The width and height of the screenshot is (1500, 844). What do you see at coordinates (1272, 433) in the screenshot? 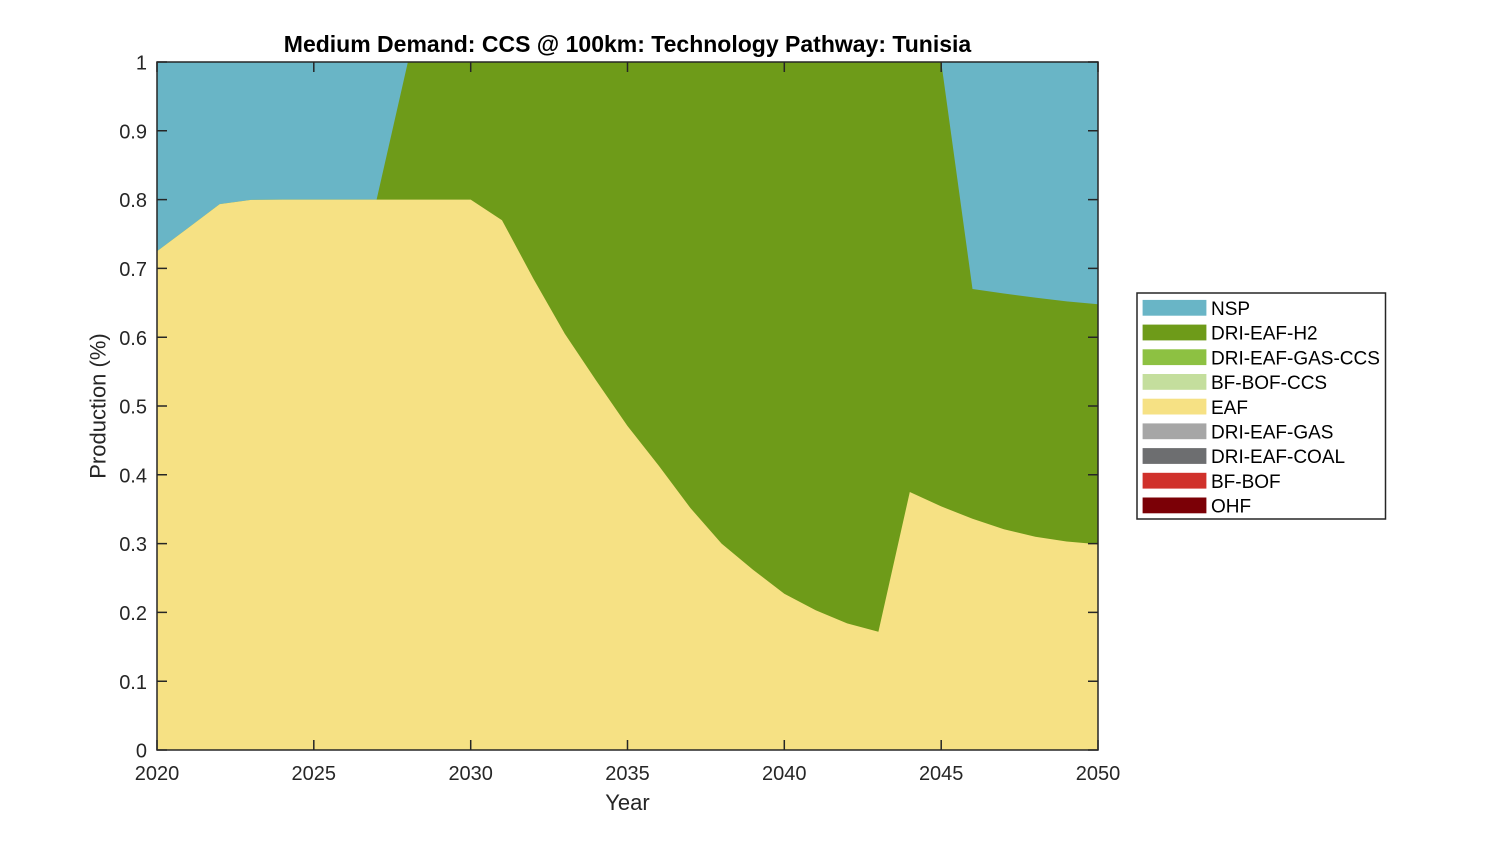
I see `svg-text: DRI-EAF-GAS` at bounding box center [1272, 433].